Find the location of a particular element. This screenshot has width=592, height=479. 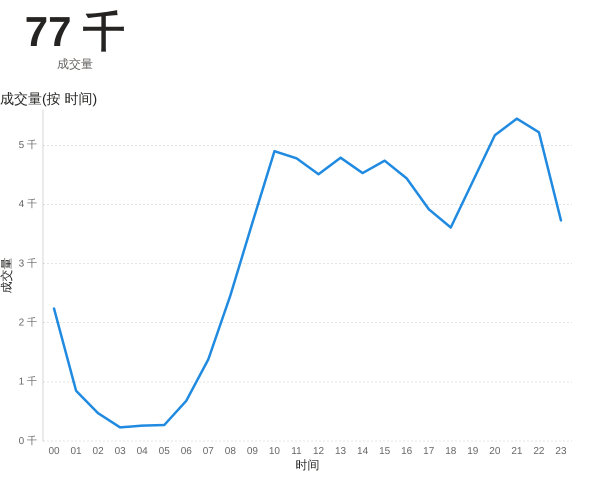

x-tick-label: 10 is located at coordinates (274, 451).